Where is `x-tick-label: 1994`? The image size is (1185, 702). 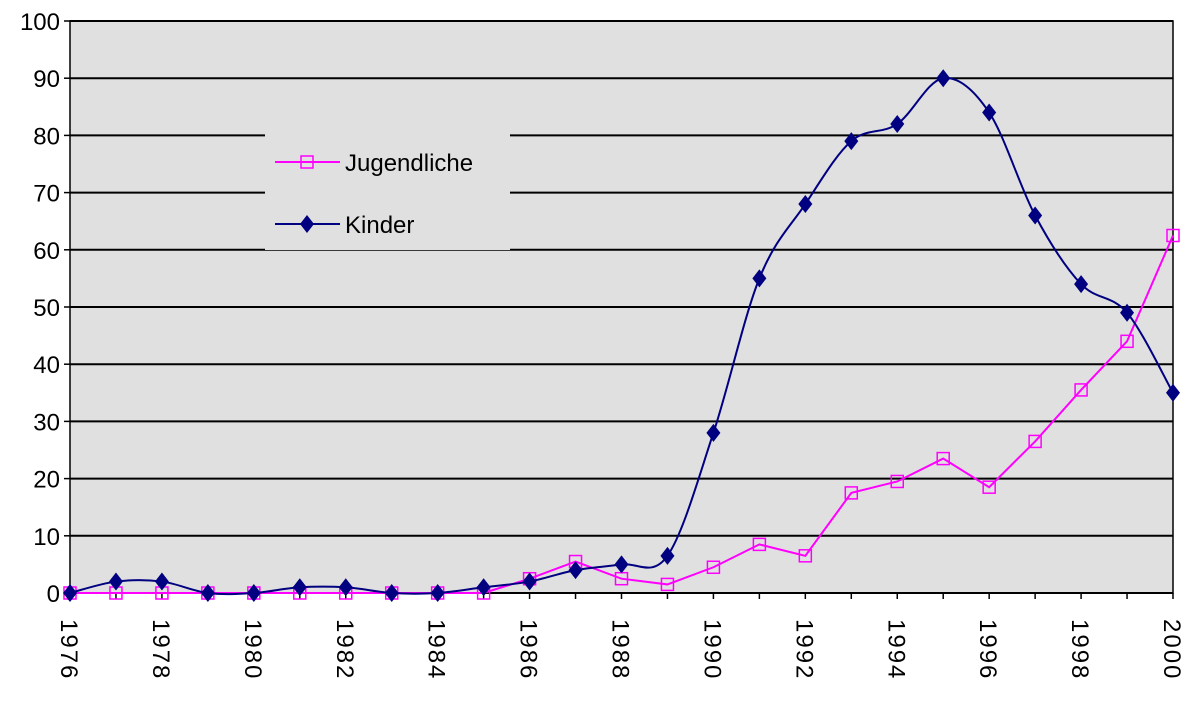 x-tick-label: 1994 is located at coordinates (895, 649).